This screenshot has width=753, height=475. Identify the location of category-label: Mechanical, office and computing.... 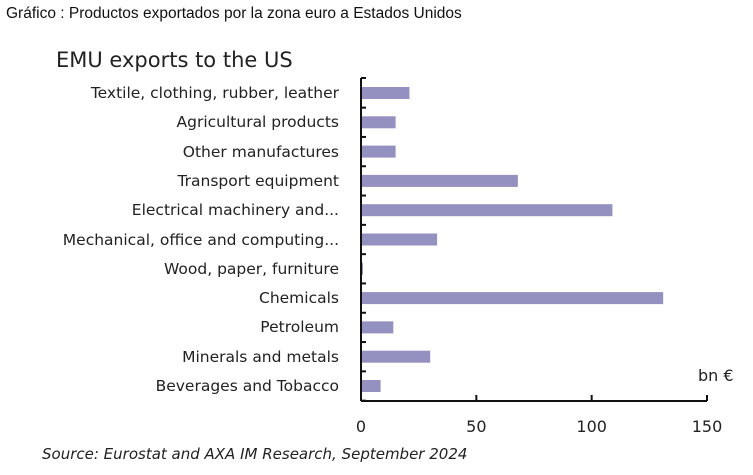
(200, 239).